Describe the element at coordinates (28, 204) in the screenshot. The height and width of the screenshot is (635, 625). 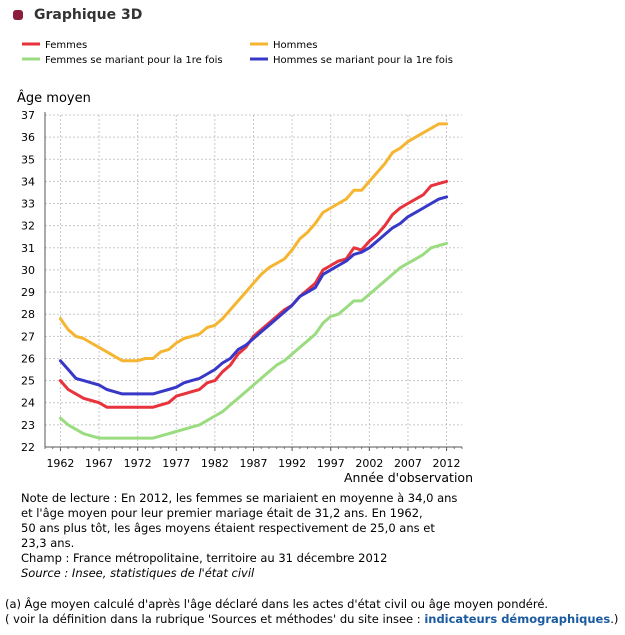
I see `y-tick-label: 33` at that location.